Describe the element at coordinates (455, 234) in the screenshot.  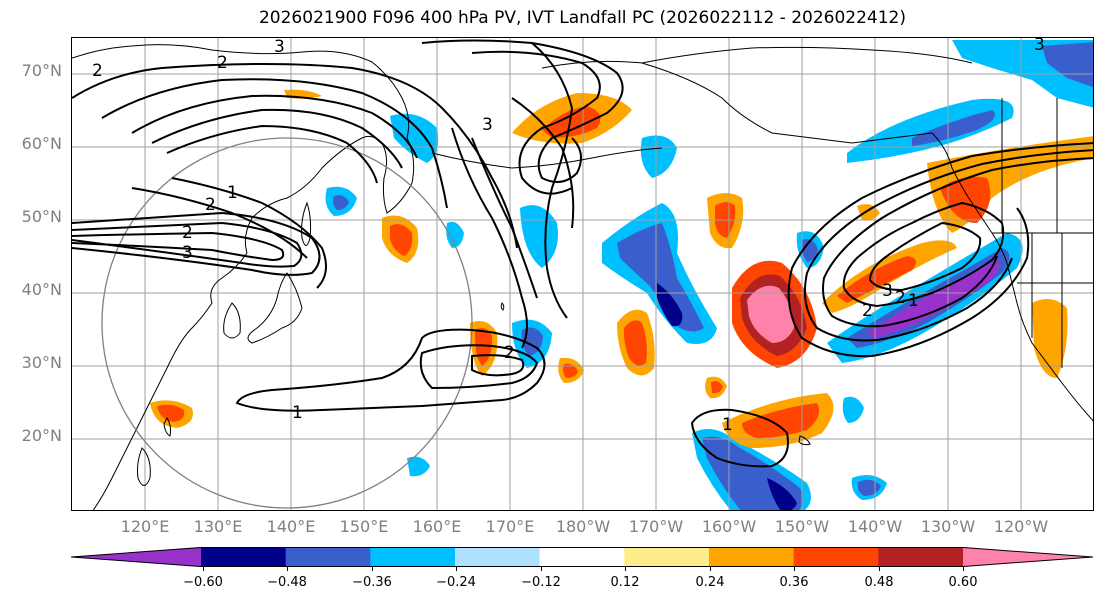
I see `neg-blob-w-aleutian` at that location.